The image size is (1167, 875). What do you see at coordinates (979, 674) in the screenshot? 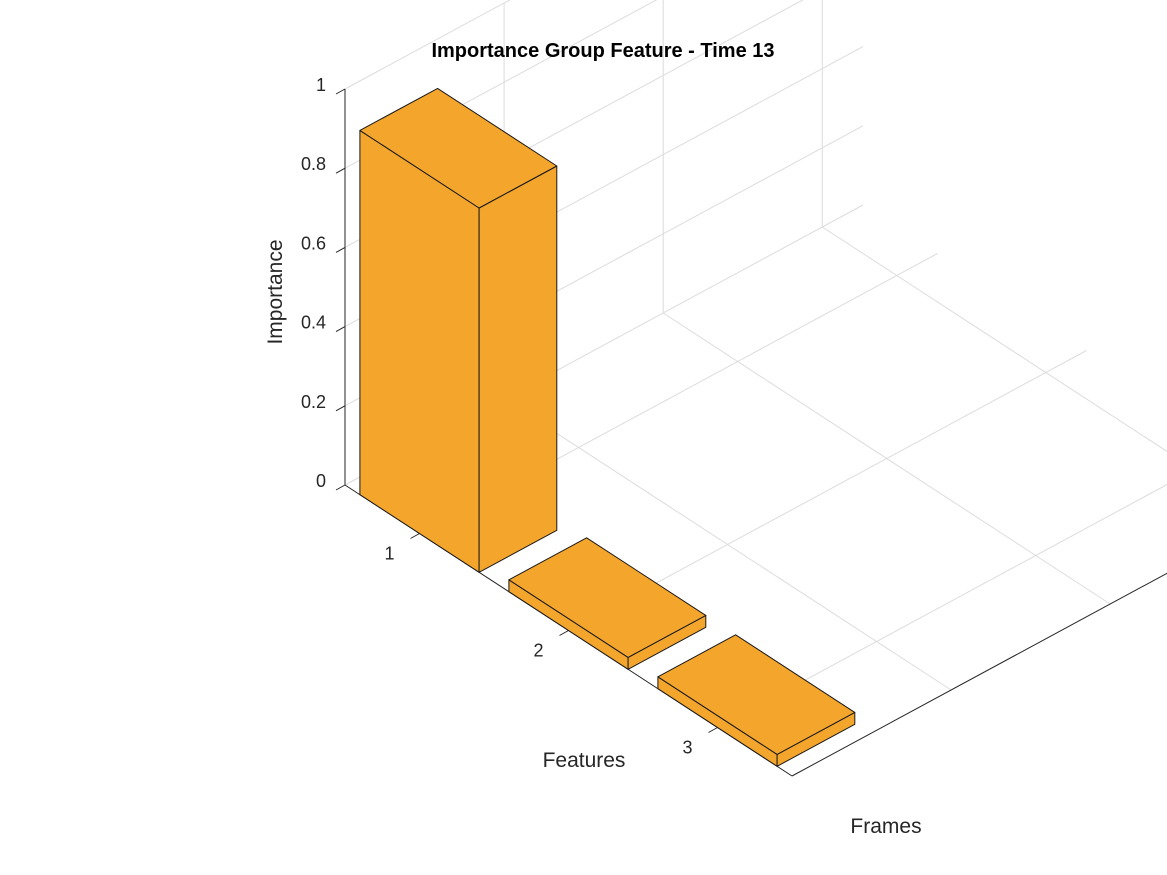
I see `y-axis-line` at bounding box center [979, 674].